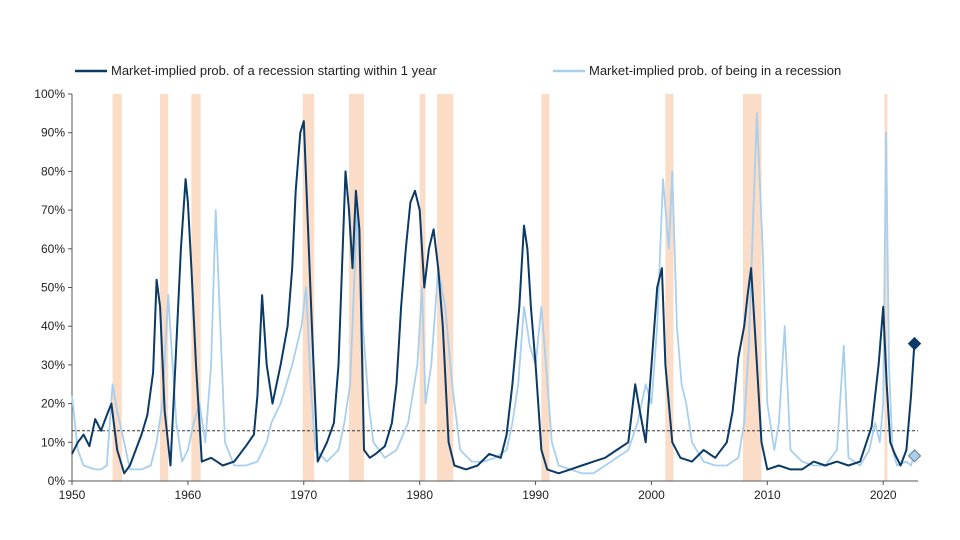 Image resolution: width=960 pixels, height=540 pixels. I want to click on end-markers, so click(914, 399).